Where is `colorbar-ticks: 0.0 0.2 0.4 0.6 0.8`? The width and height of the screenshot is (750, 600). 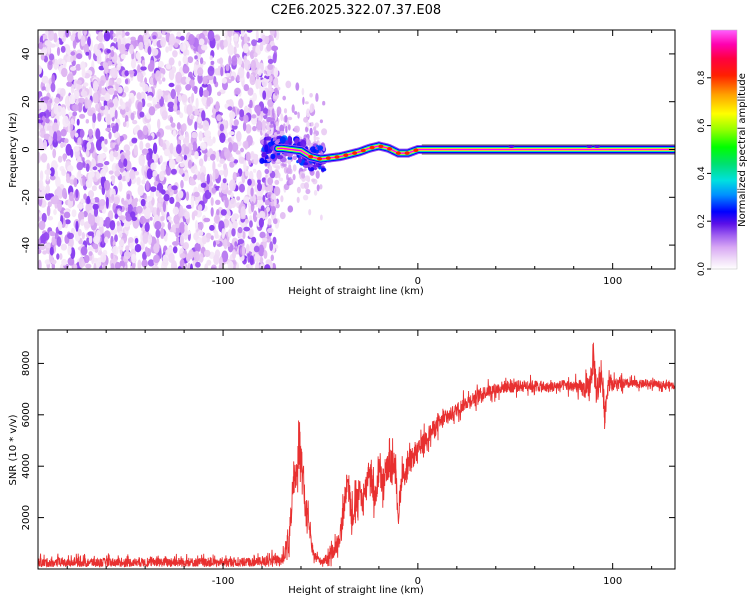 colorbar-ticks: 0.0 0.2 0.4 0.6 0.8 is located at coordinates (704, 173).